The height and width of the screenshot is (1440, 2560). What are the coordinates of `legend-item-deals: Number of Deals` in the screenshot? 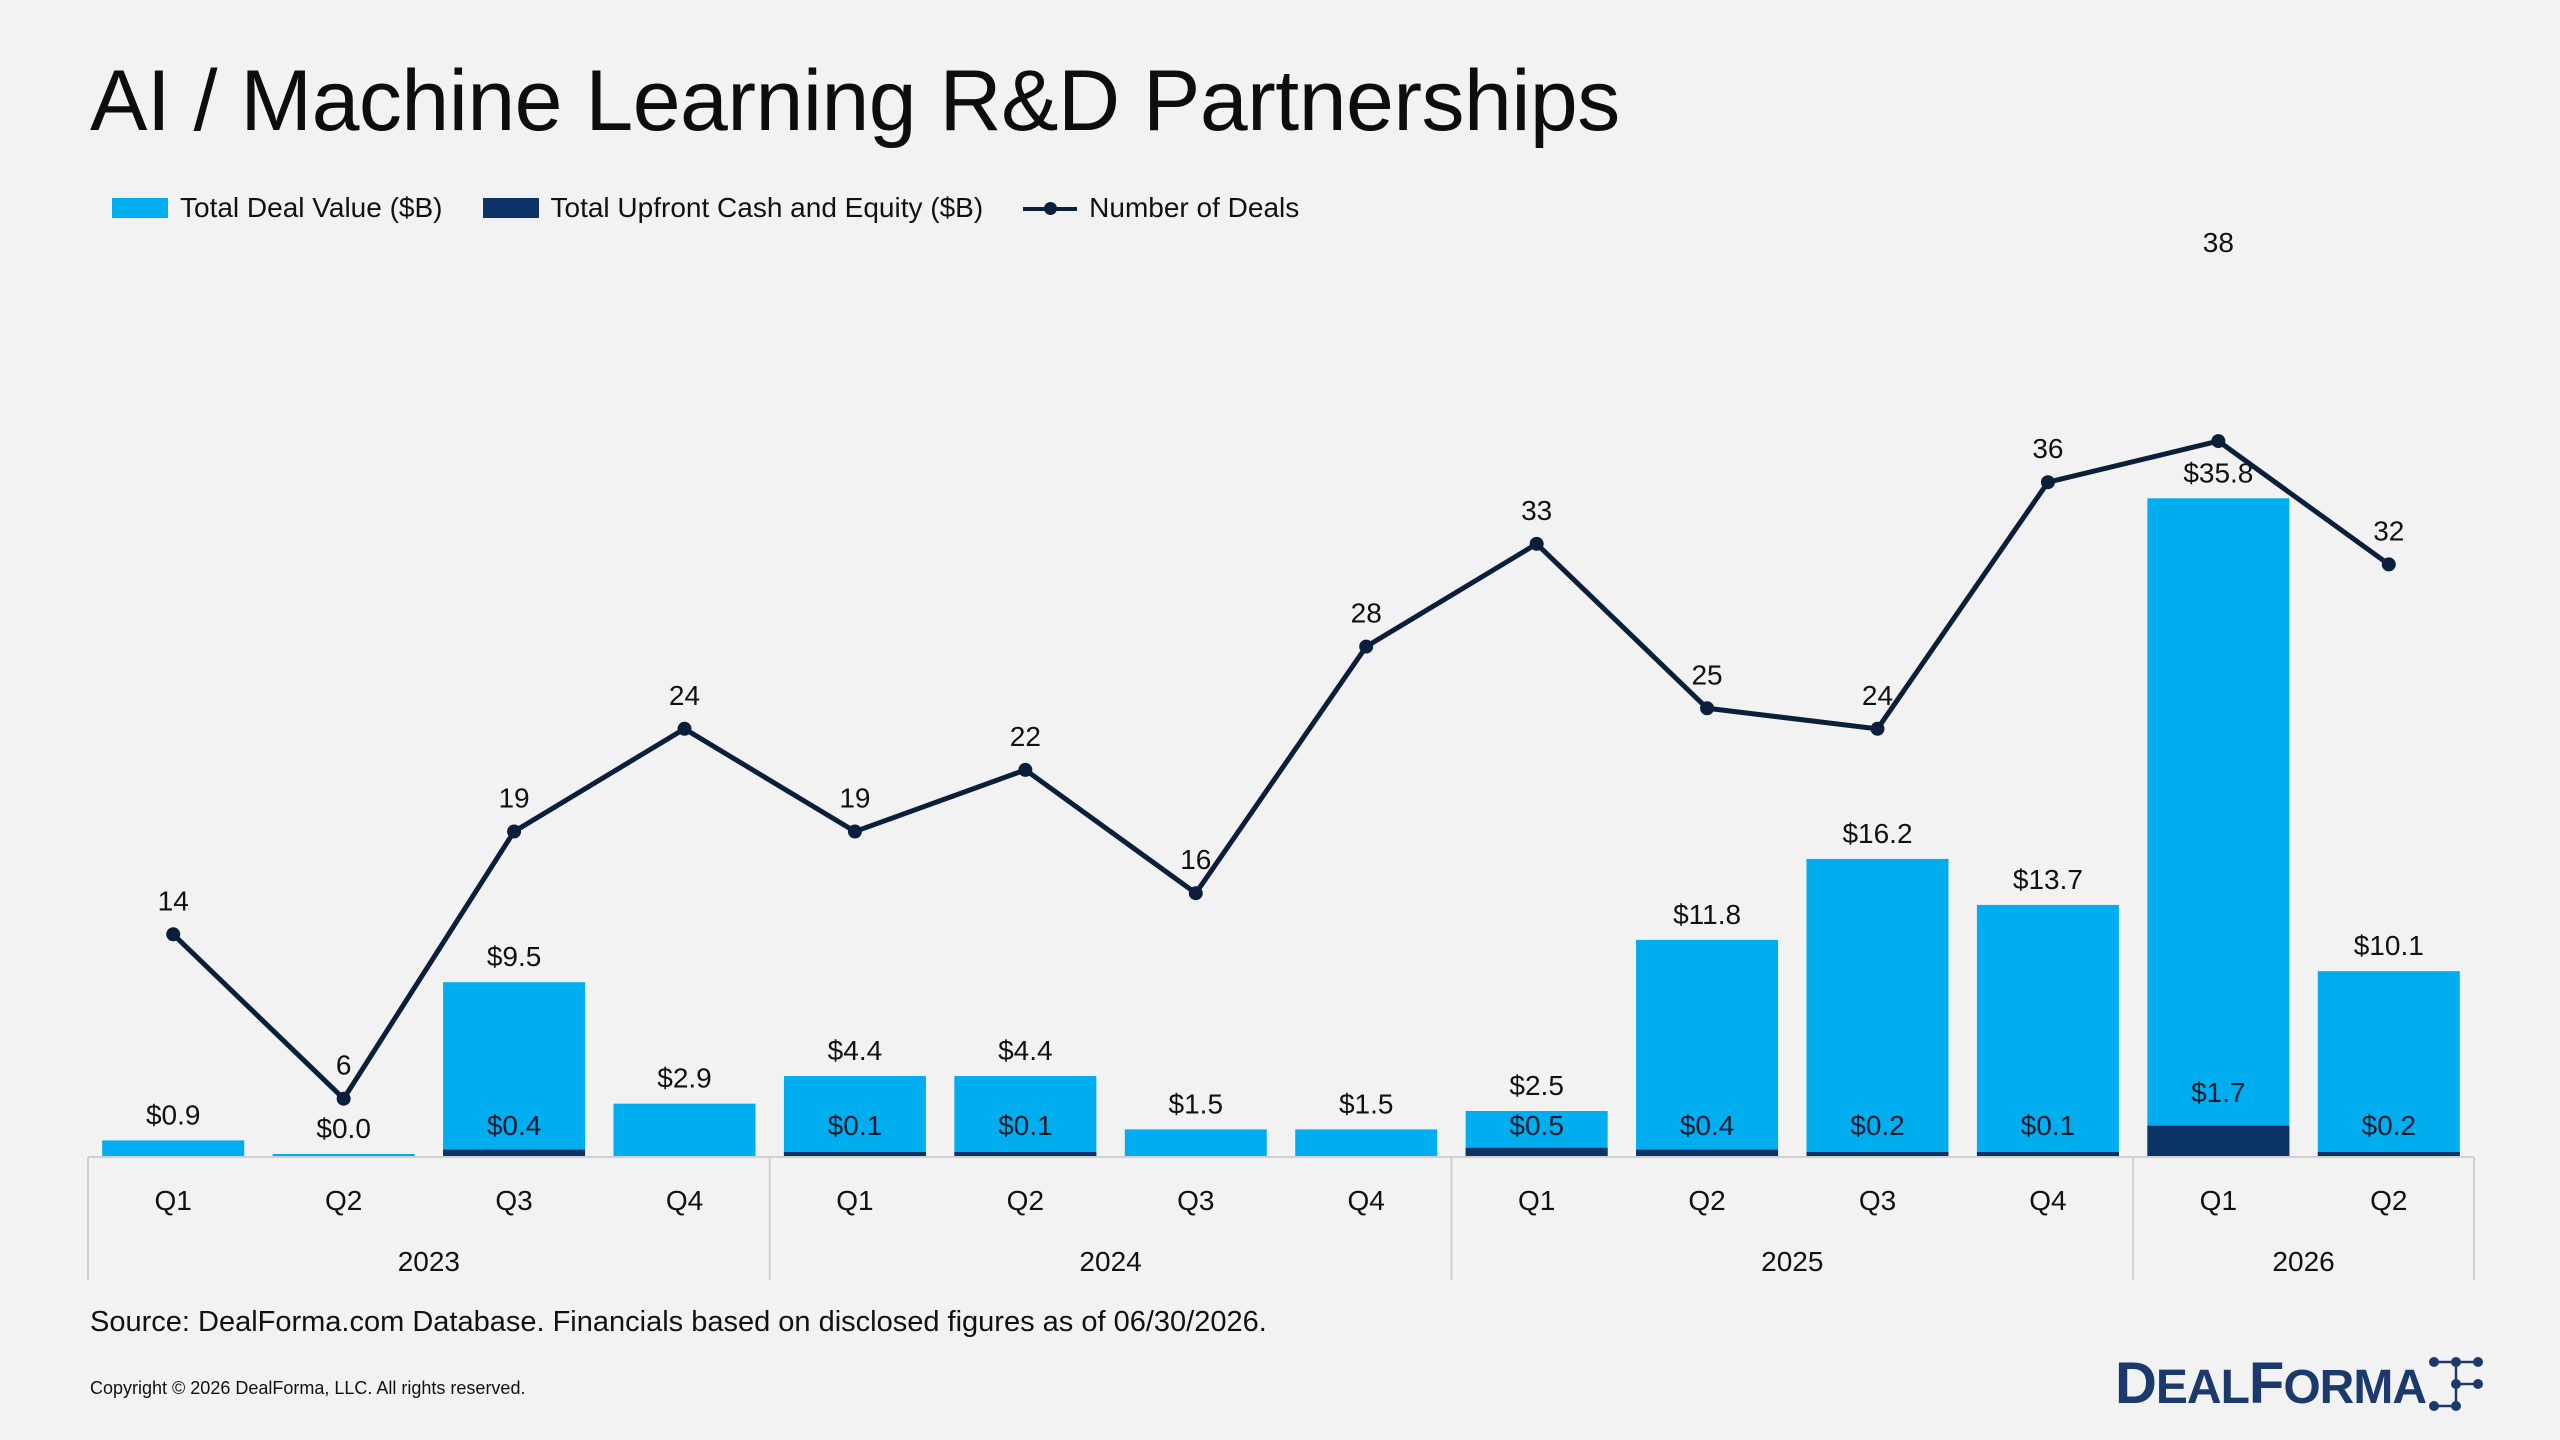 It's located at (1161, 208).